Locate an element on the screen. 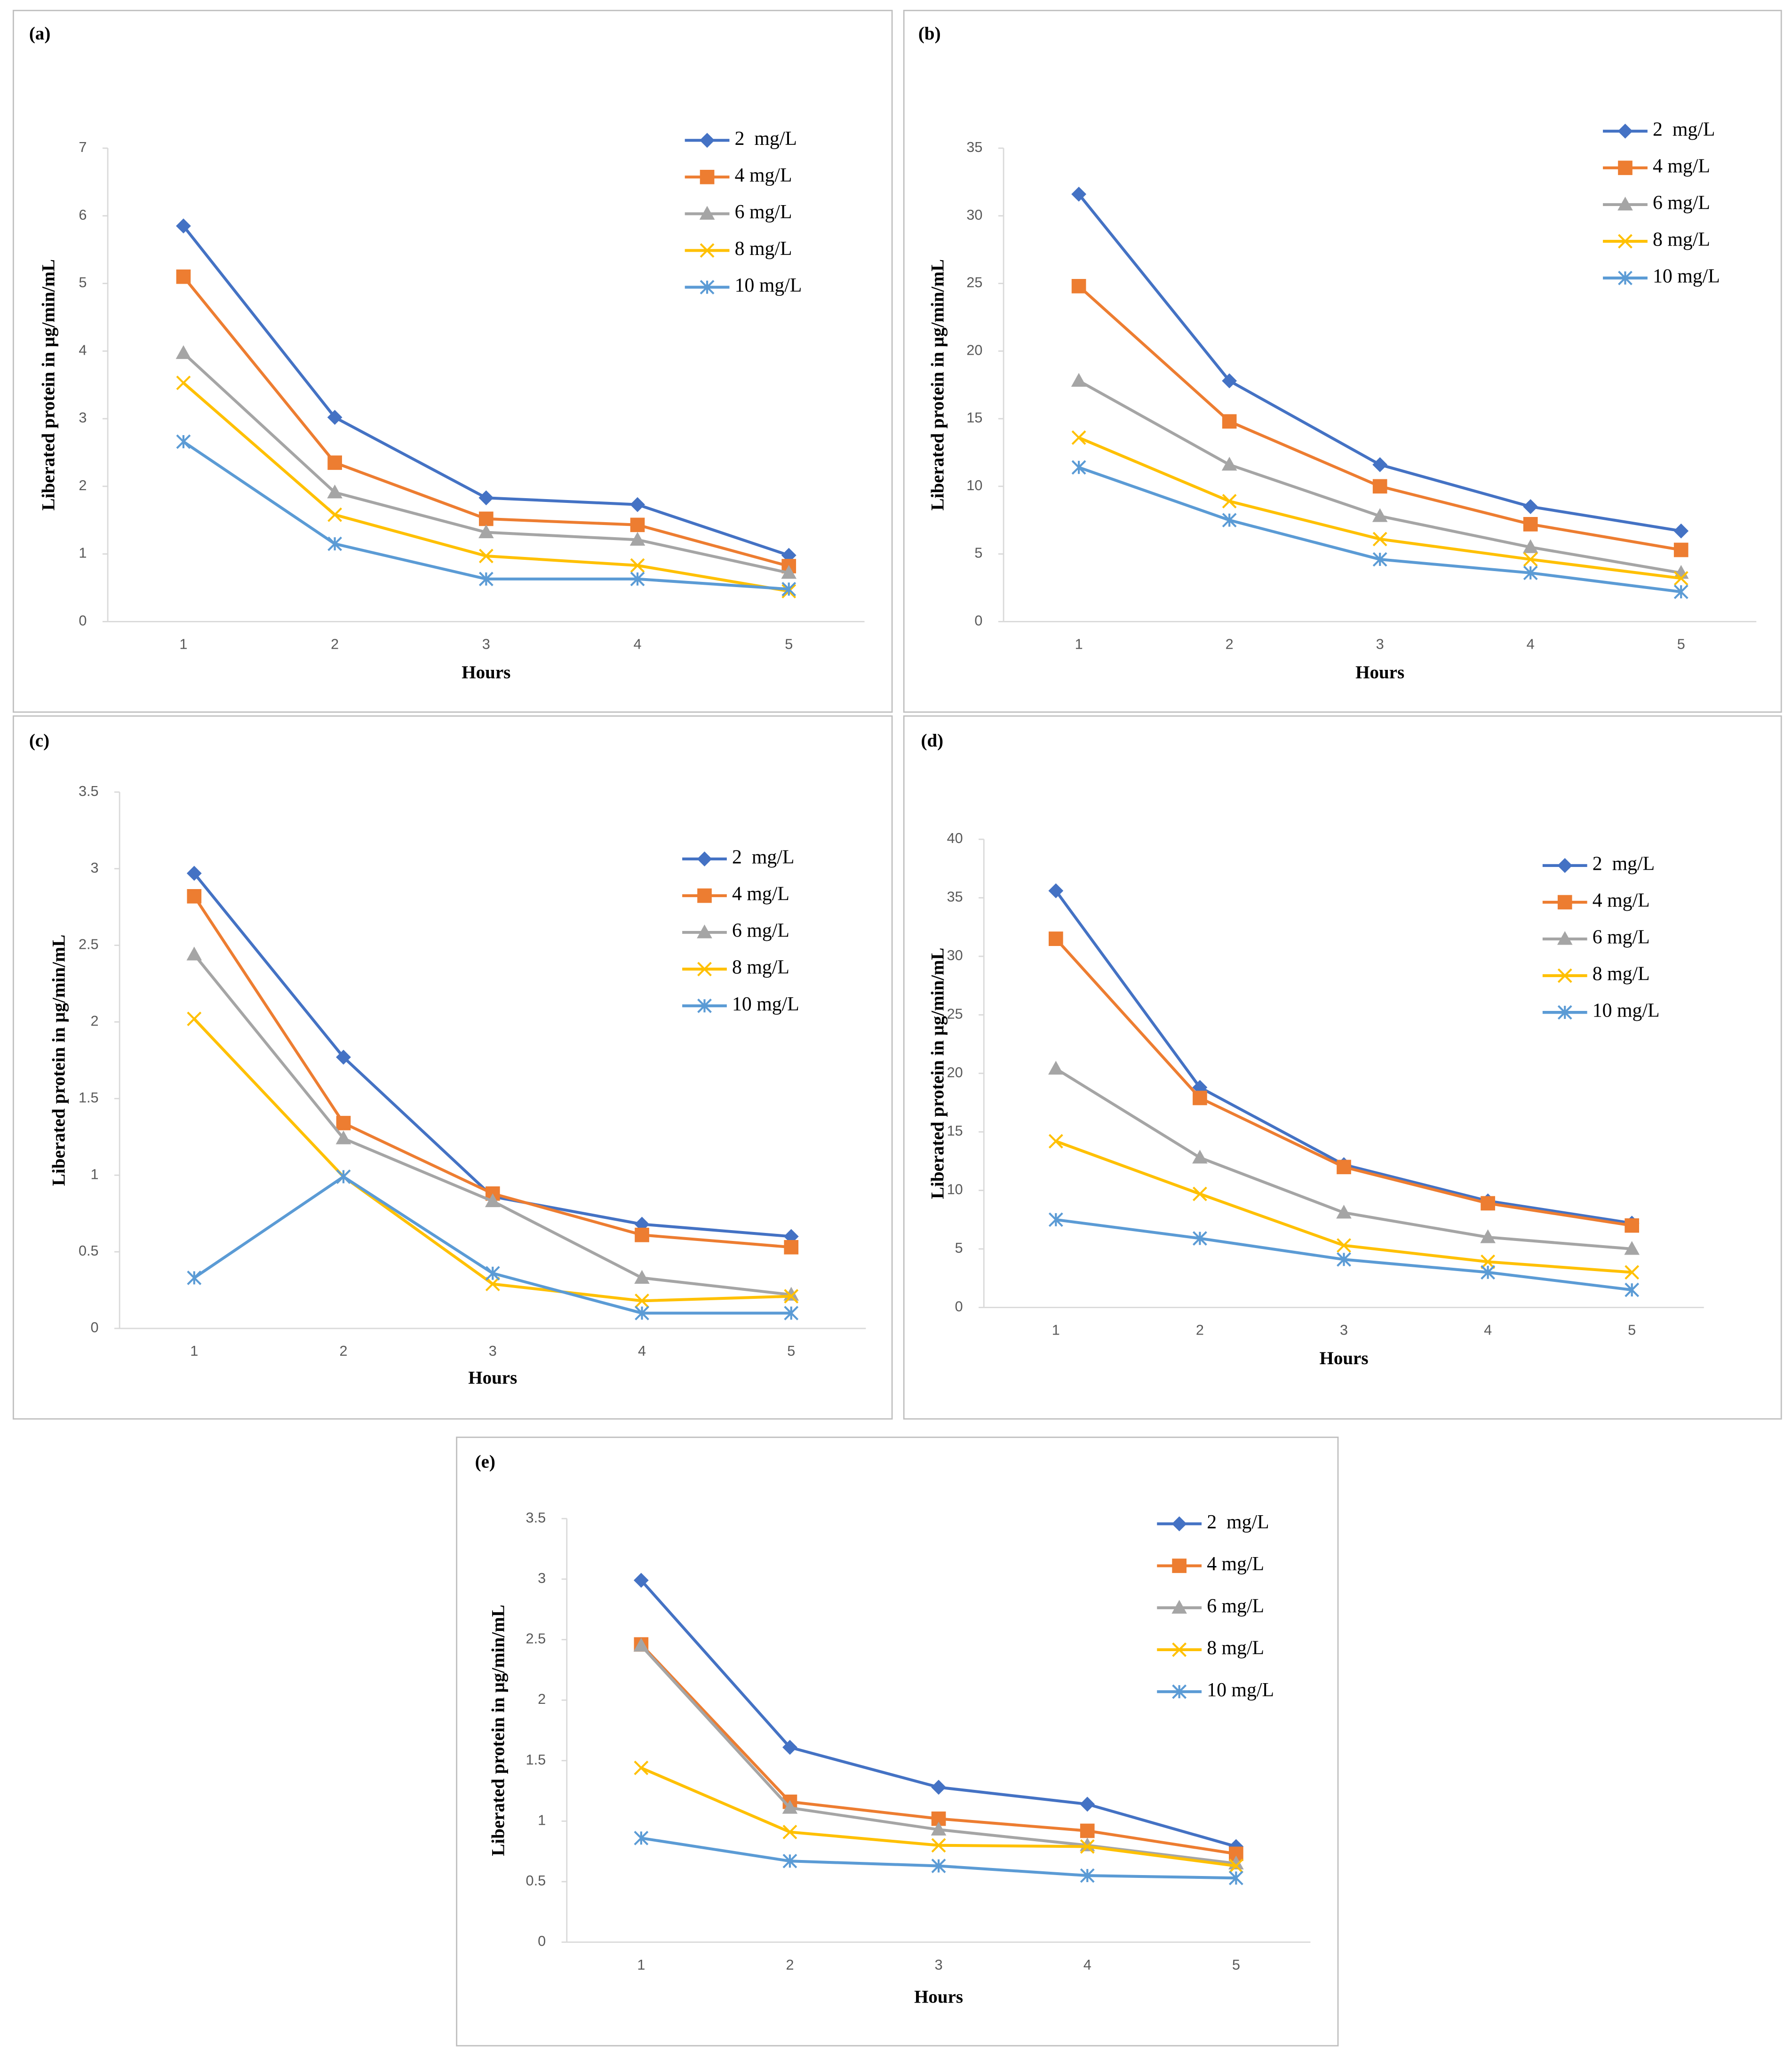 The height and width of the screenshot is (2051, 1792). y-tick-label: 2.5 is located at coordinates (89, 945).